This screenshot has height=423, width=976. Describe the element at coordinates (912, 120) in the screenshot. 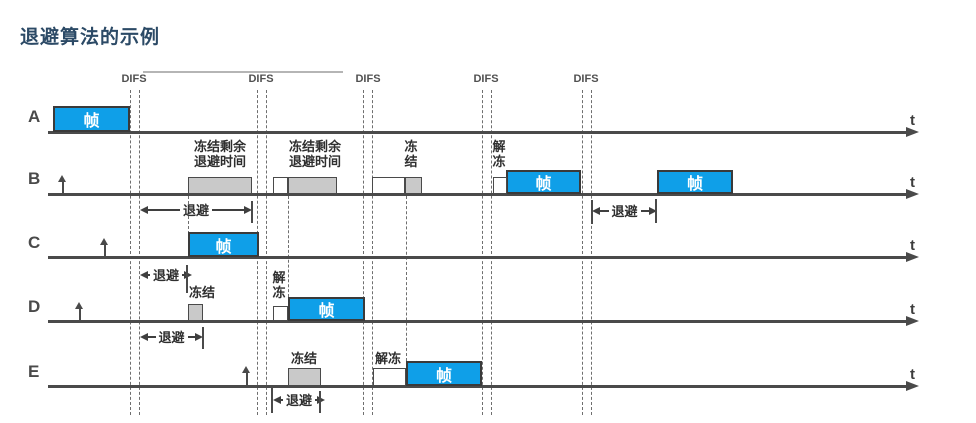

I see `time-axis-label-a: t` at that location.